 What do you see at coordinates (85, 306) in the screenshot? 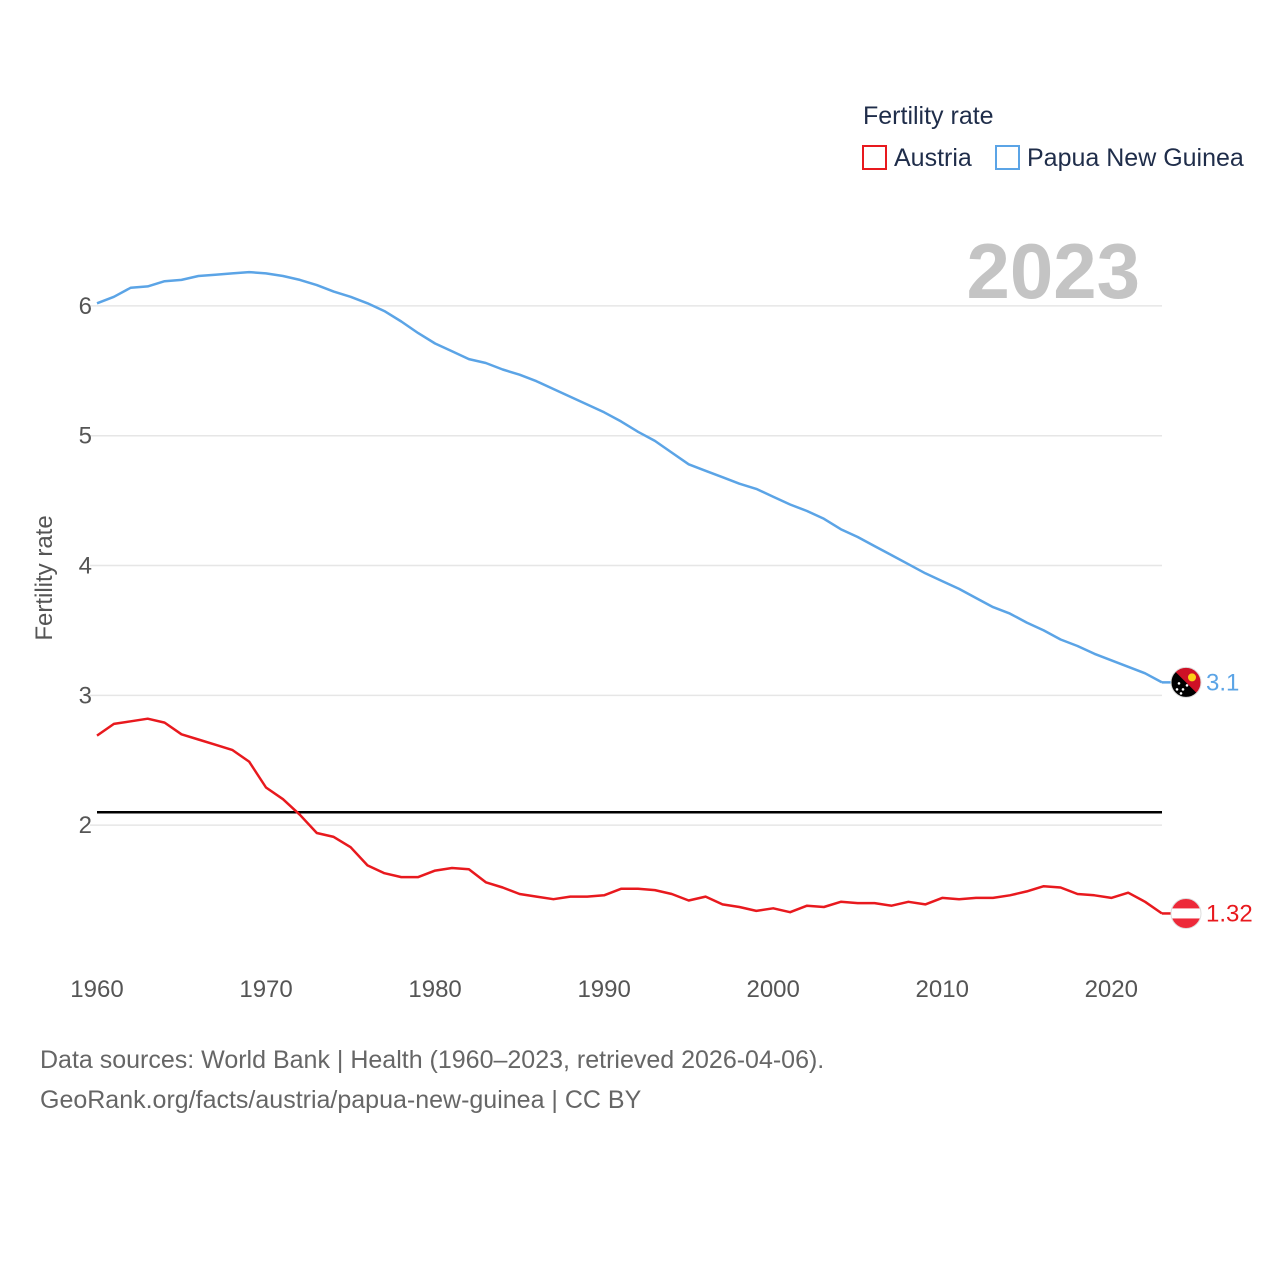
I see `y-tick-label: 6` at bounding box center [85, 306].